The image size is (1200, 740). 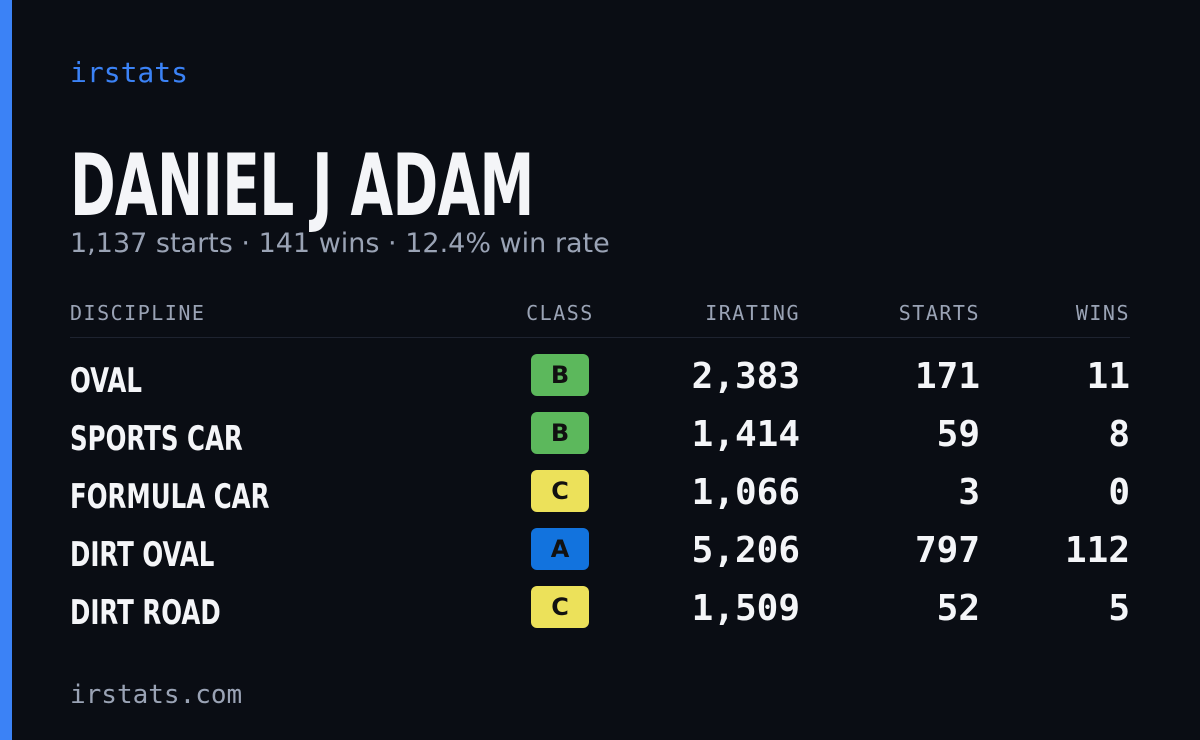 What do you see at coordinates (958, 608) in the screenshot?
I see `starts: 52` at bounding box center [958, 608].